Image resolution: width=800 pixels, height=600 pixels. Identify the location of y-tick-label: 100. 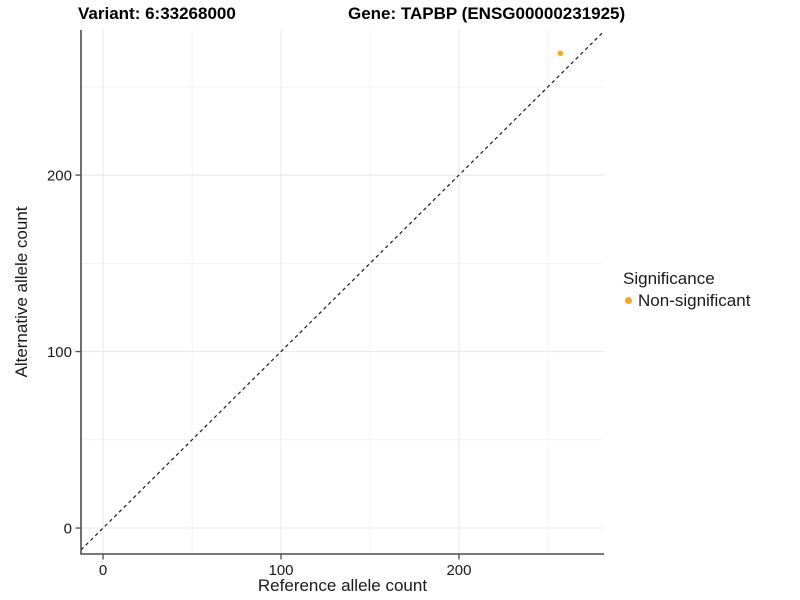
(59, 352).